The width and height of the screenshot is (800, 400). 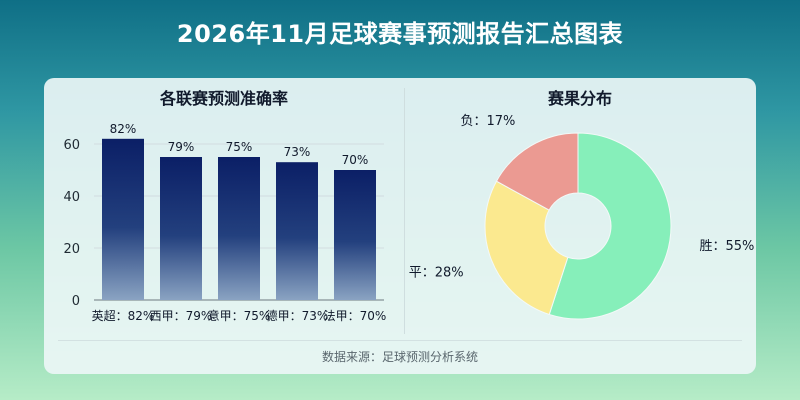 What do you see at coordinates (71, 197) in the screenshot?
I see `y-tick-label: 40` at bounding box center [71, 197].